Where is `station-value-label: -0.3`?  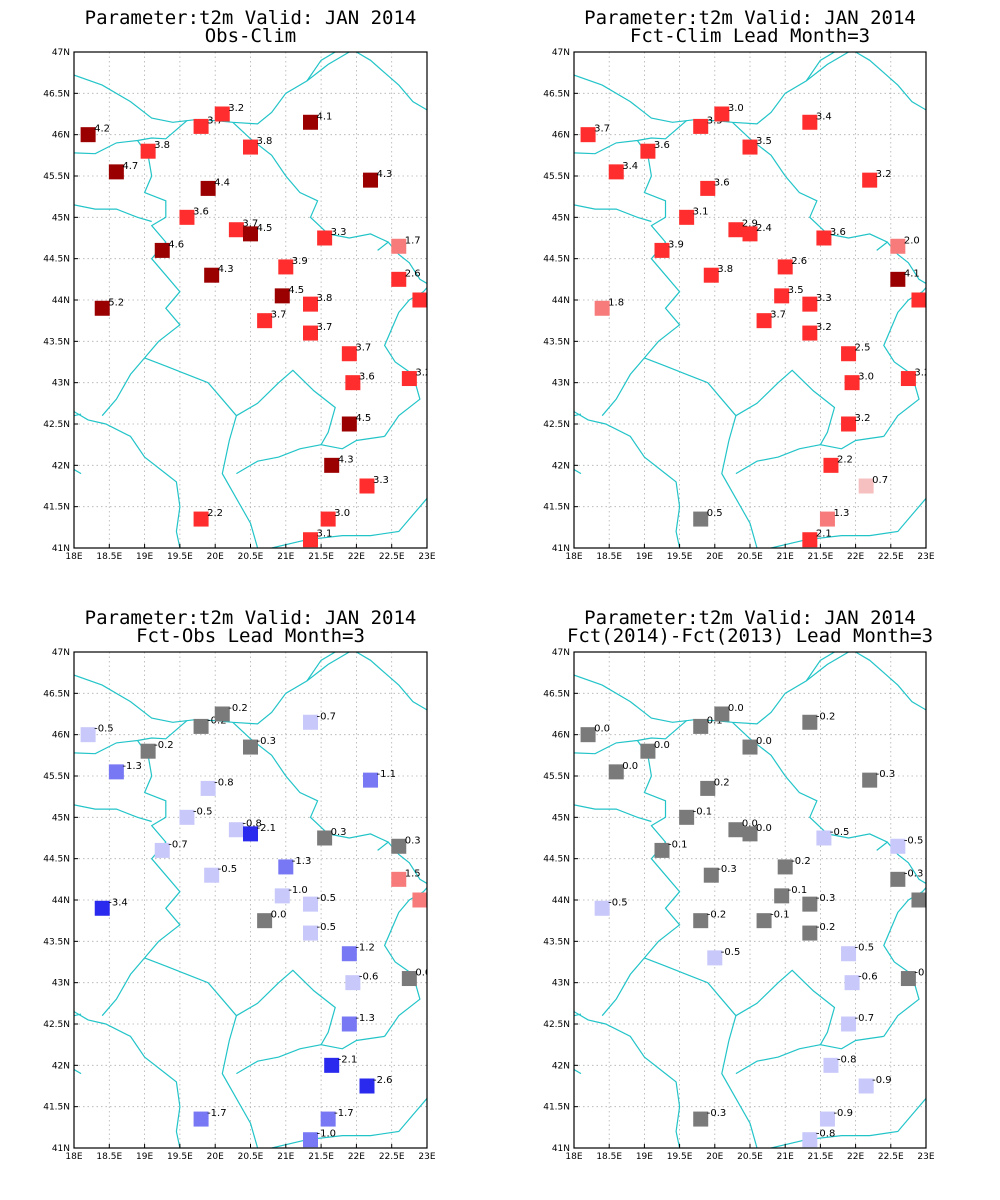 station-value-label: -0.3 is located at coordinates (727, 869).